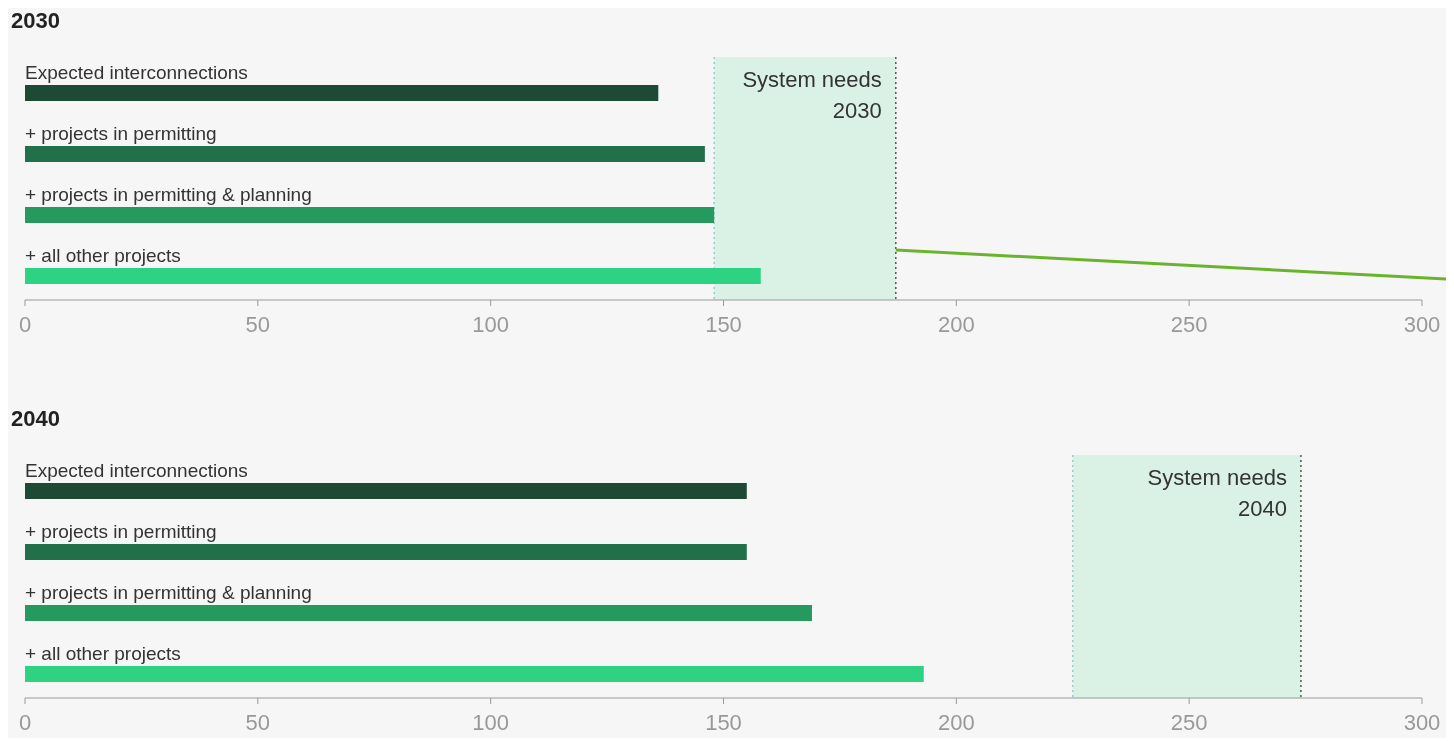 The width and height of the screenshot is (1454, 741). I want to click on band-label: System needs 2030, so click(812, 95).